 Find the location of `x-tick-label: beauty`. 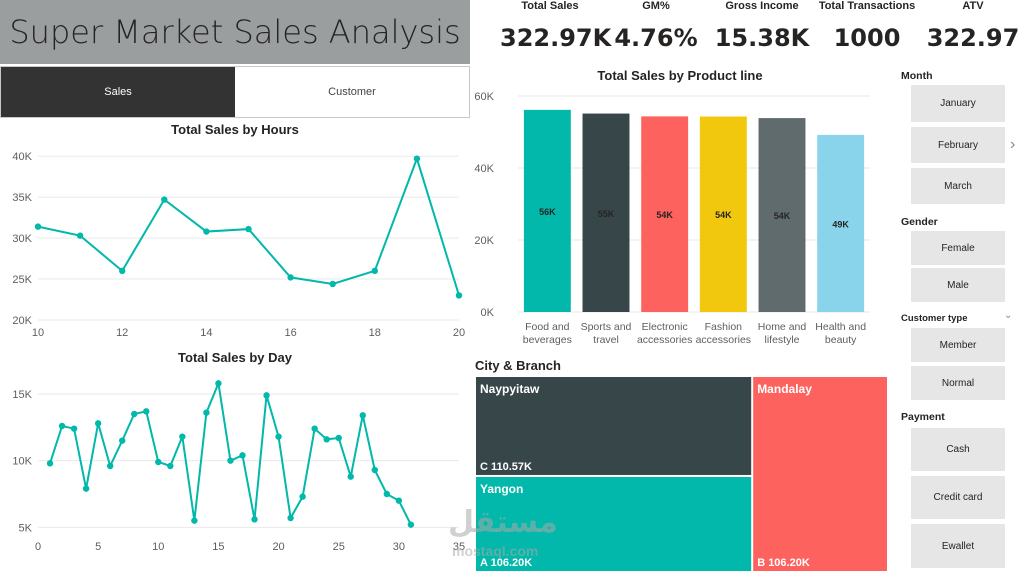

x-tick-label: beauty is located at coordinates (841, 340).